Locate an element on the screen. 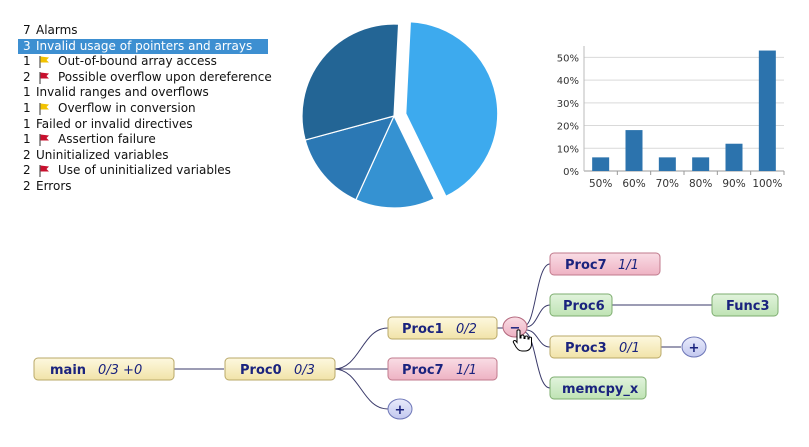 This screenshot has height=447, width=809. alarm-row-label: Alarms is located at coordinates (57, 30).